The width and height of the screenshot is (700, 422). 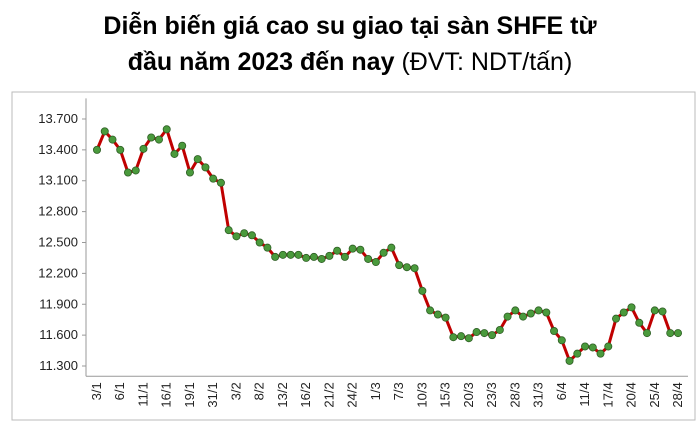 I want to click on y-tick-label: 12.500, so click(x=58, y=241).